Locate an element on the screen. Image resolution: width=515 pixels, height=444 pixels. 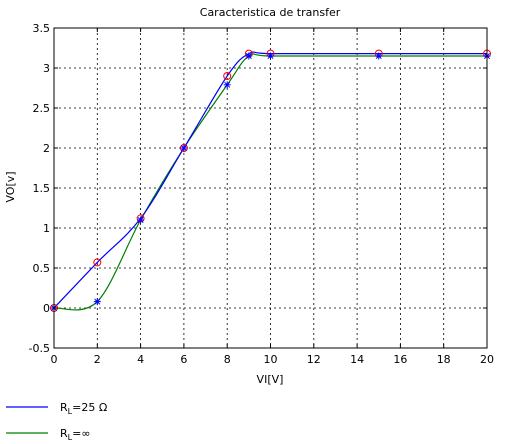
x-tick-label: 12 is located at coordinates (314, 359).